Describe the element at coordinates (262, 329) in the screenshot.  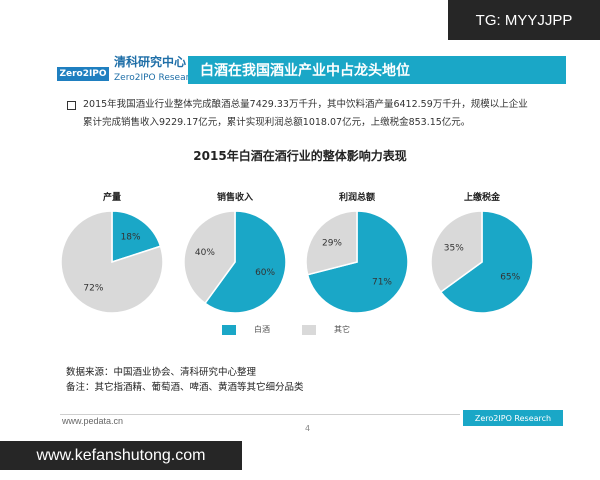
I see `legend-label-baijiu: 白酒` at that location.